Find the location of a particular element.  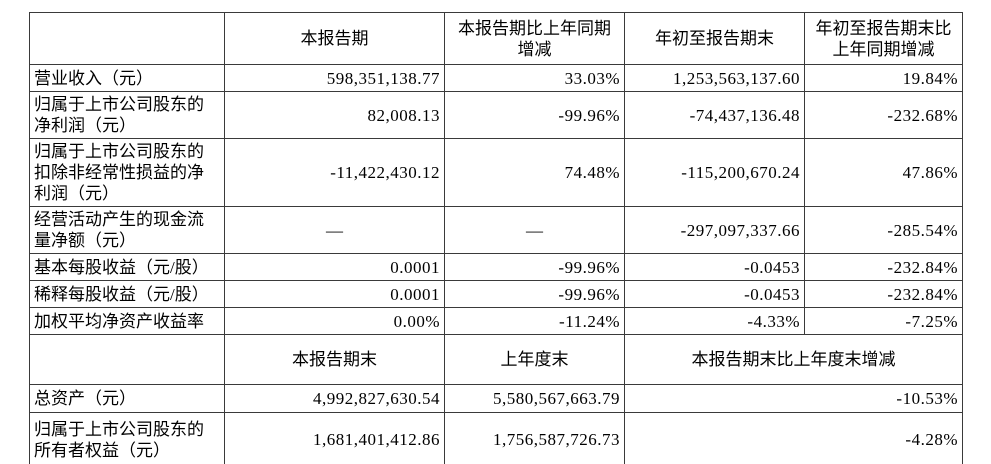

row-label: 归属于上市公司股东的净利润（元） is located at coordinates (127, 115).